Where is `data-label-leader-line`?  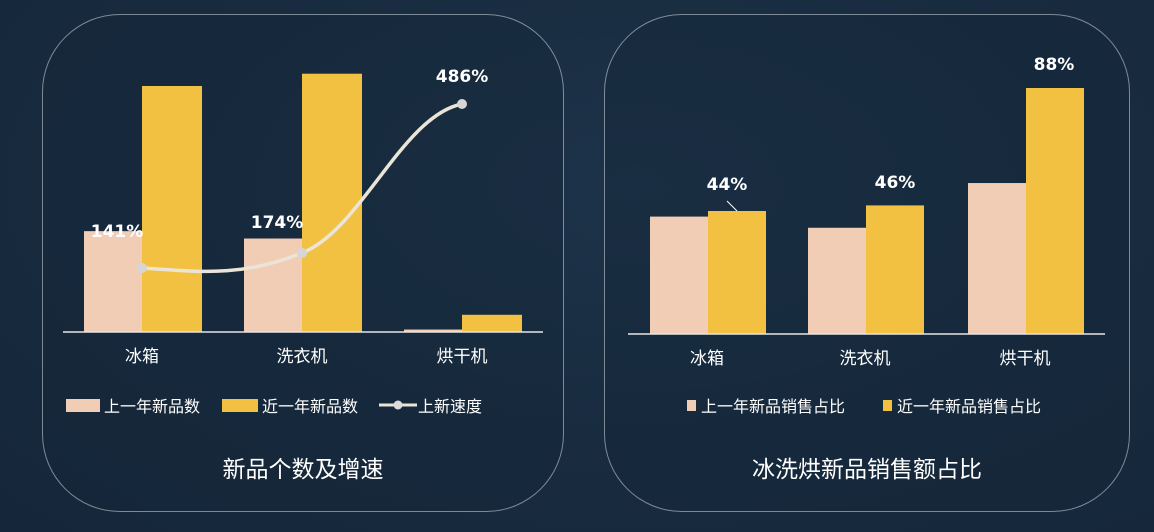 data-label-leader-line is located at coordinates (732, 206).